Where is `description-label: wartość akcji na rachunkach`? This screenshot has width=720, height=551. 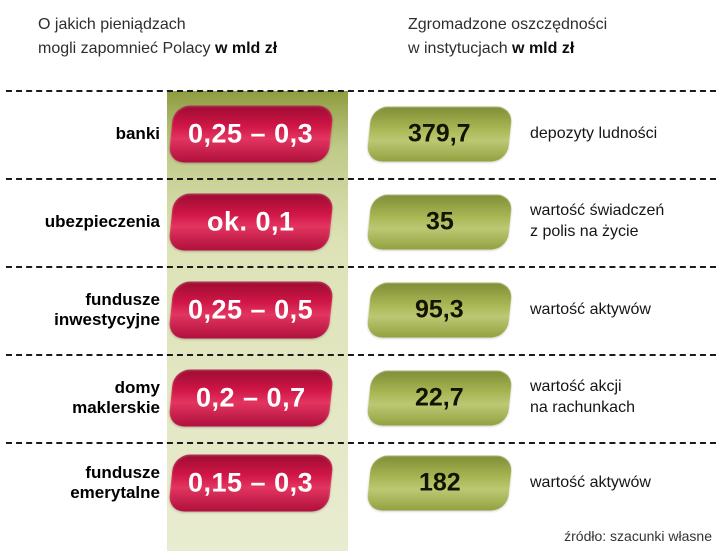
description-label: wartość akcji na rachunkach is located at coordinates (582, 397).